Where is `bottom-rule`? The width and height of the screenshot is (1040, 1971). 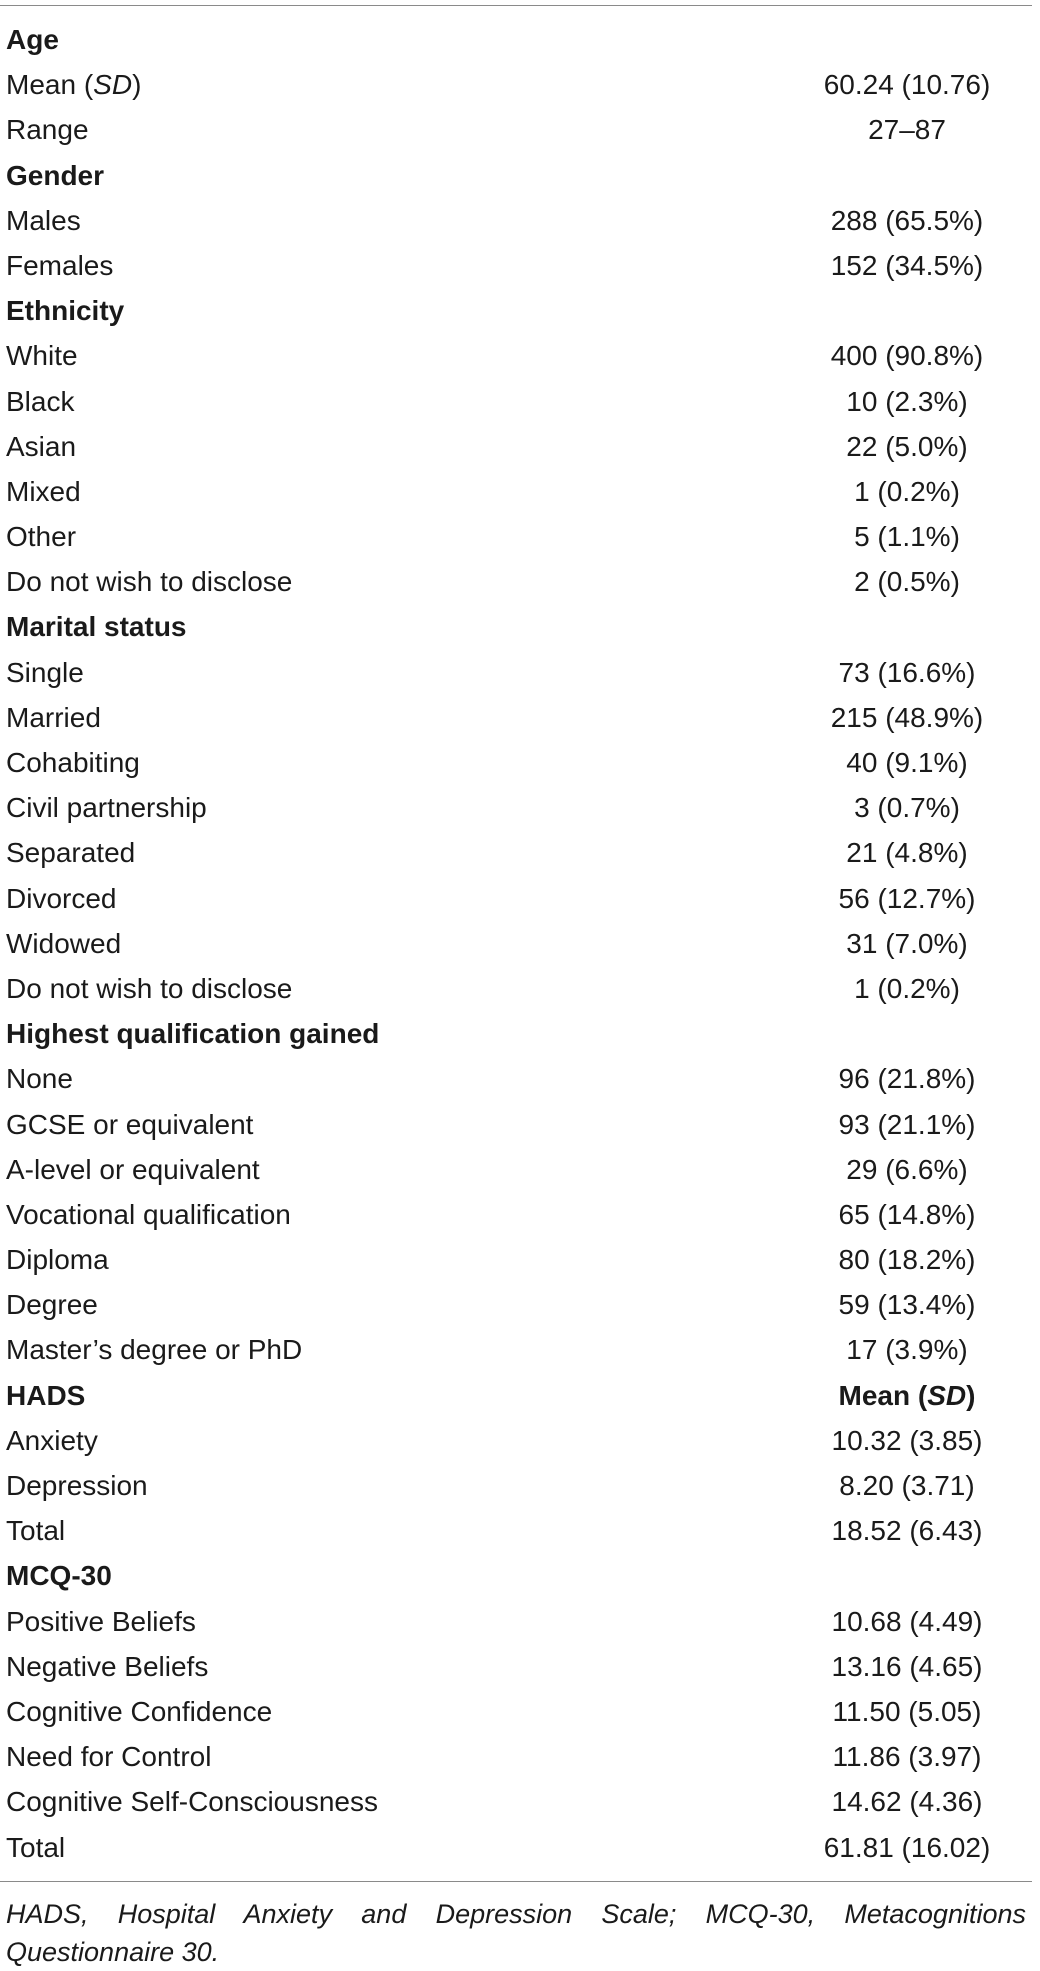 bottom-rule is located at coordinates (516, 1881).